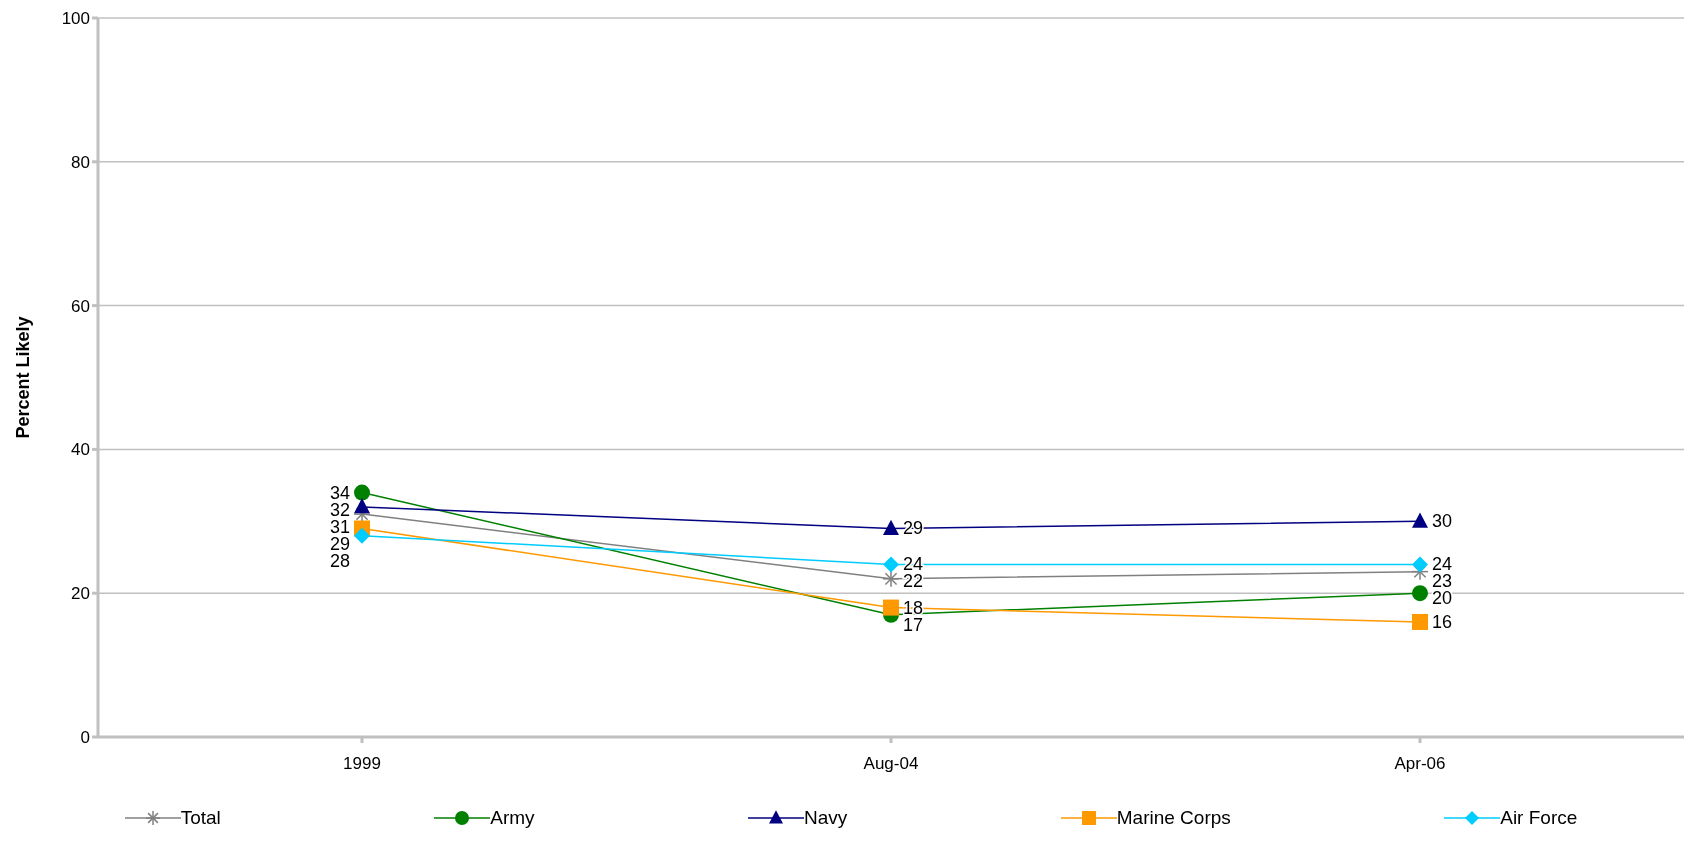  What do you see at coordinates (23, 377) in the screenshot?
I see `y-axis-title: Percent Likely` at bounding box center [23, 377].